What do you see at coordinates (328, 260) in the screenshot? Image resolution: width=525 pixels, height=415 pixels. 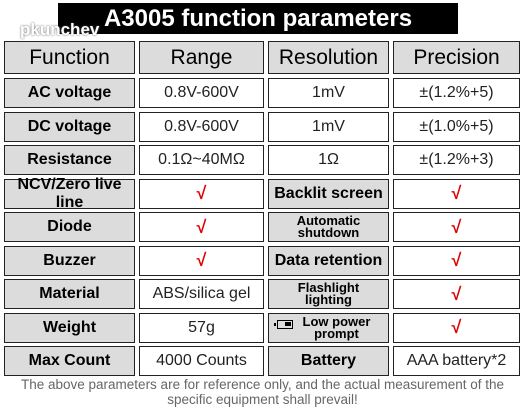 I see `table-cell: Data retention` at bounding box center [328, 260].